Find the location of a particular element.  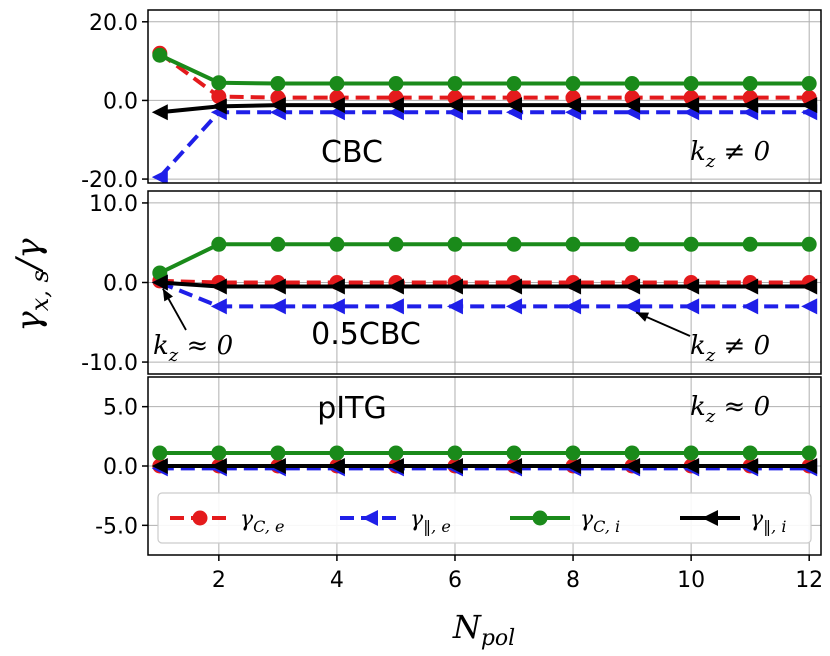

gce-line is located at coordinates (484, 281).